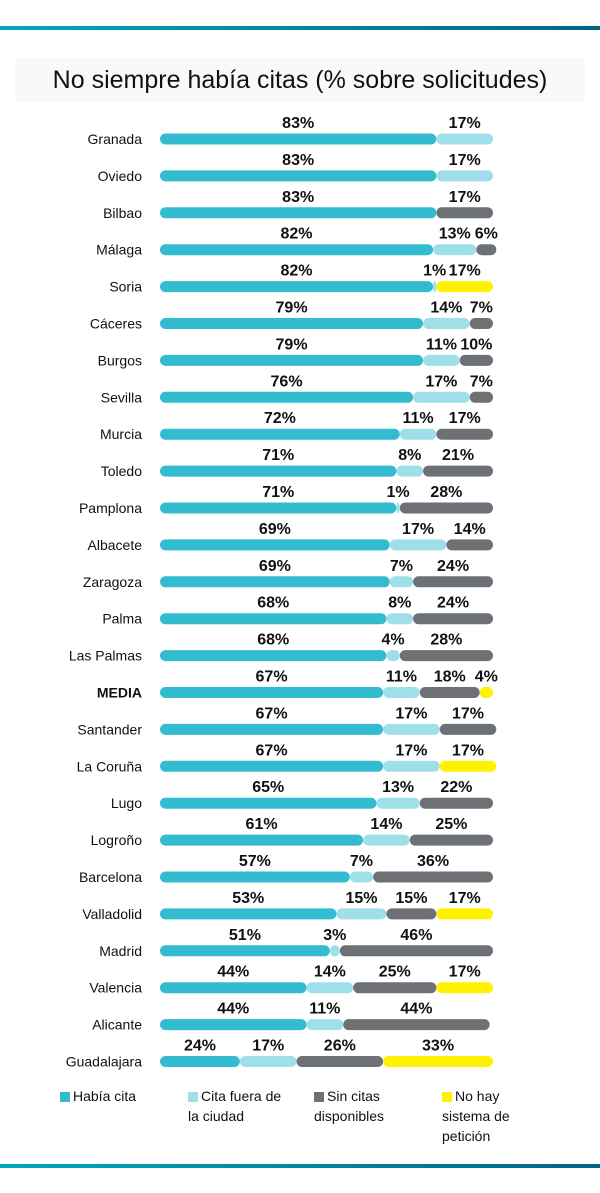 This screenshot has height=1193, width=600. I want to click on data-label: 7%, so click(401, 566).